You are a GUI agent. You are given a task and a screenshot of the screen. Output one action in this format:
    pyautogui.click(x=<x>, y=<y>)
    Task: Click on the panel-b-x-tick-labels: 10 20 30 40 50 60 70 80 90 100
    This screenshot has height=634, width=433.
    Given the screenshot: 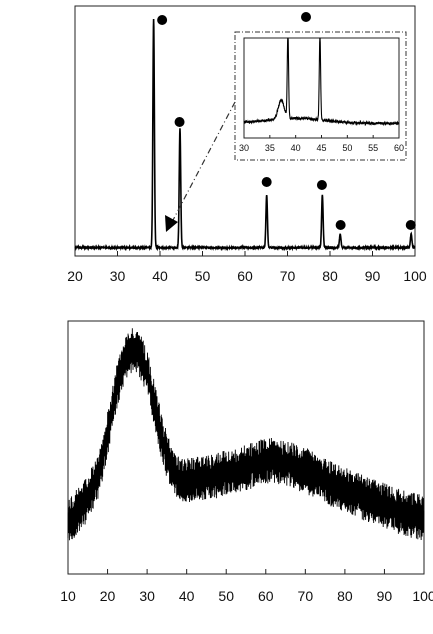 What is the action you would take?
    pyautogui.click(x=246, y=596)
    